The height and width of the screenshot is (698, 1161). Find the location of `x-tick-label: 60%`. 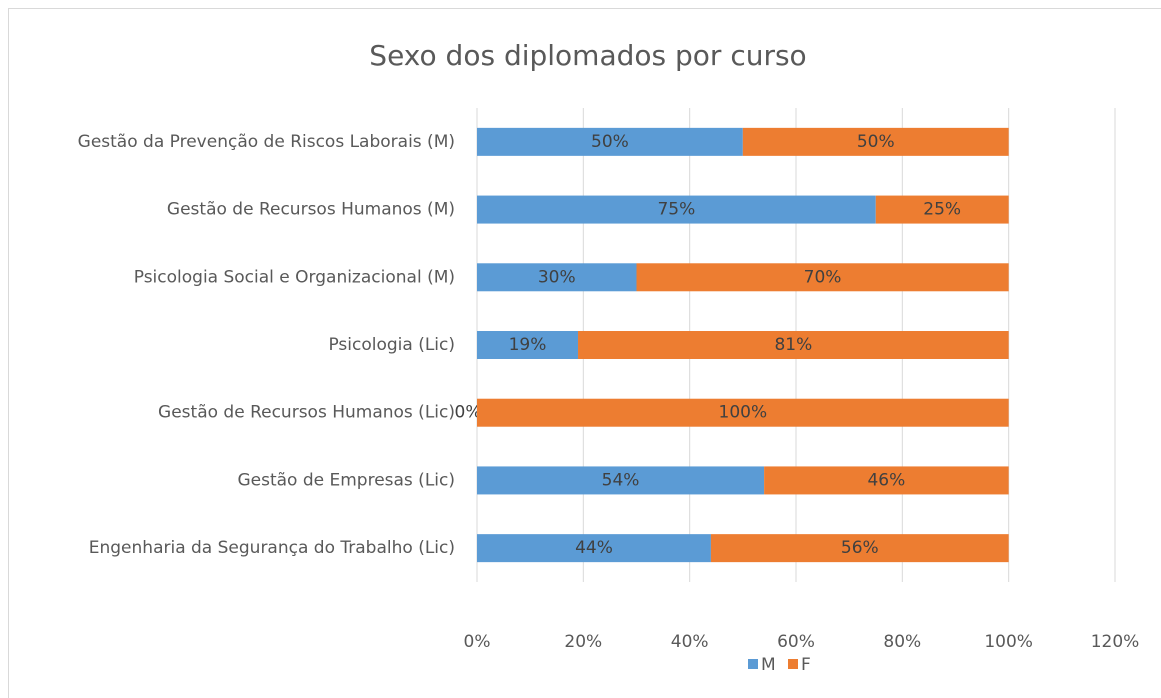

x-tick-label: 60% is located at coordinates (796, 642).